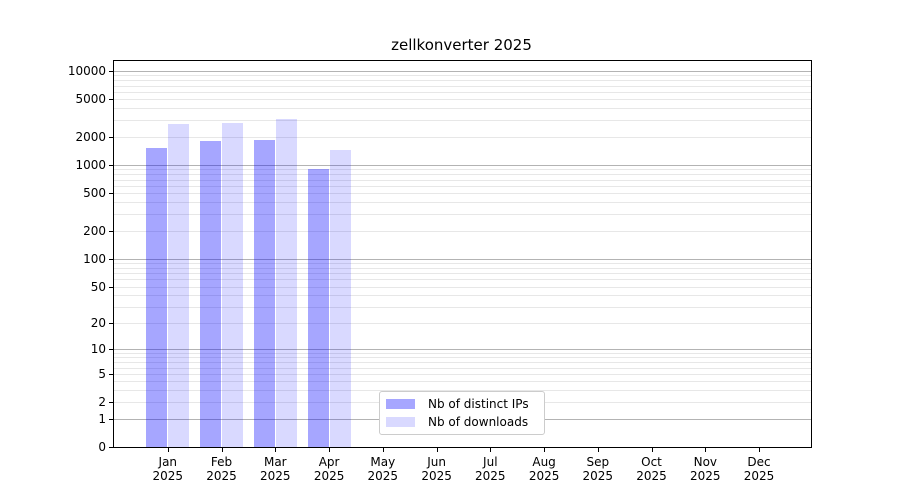 The image size is (900, 500). What do you see at coordinates (545, 450) in the screenshot?
I see `x-tick-aug-2025` at bounding box center [545, 450].